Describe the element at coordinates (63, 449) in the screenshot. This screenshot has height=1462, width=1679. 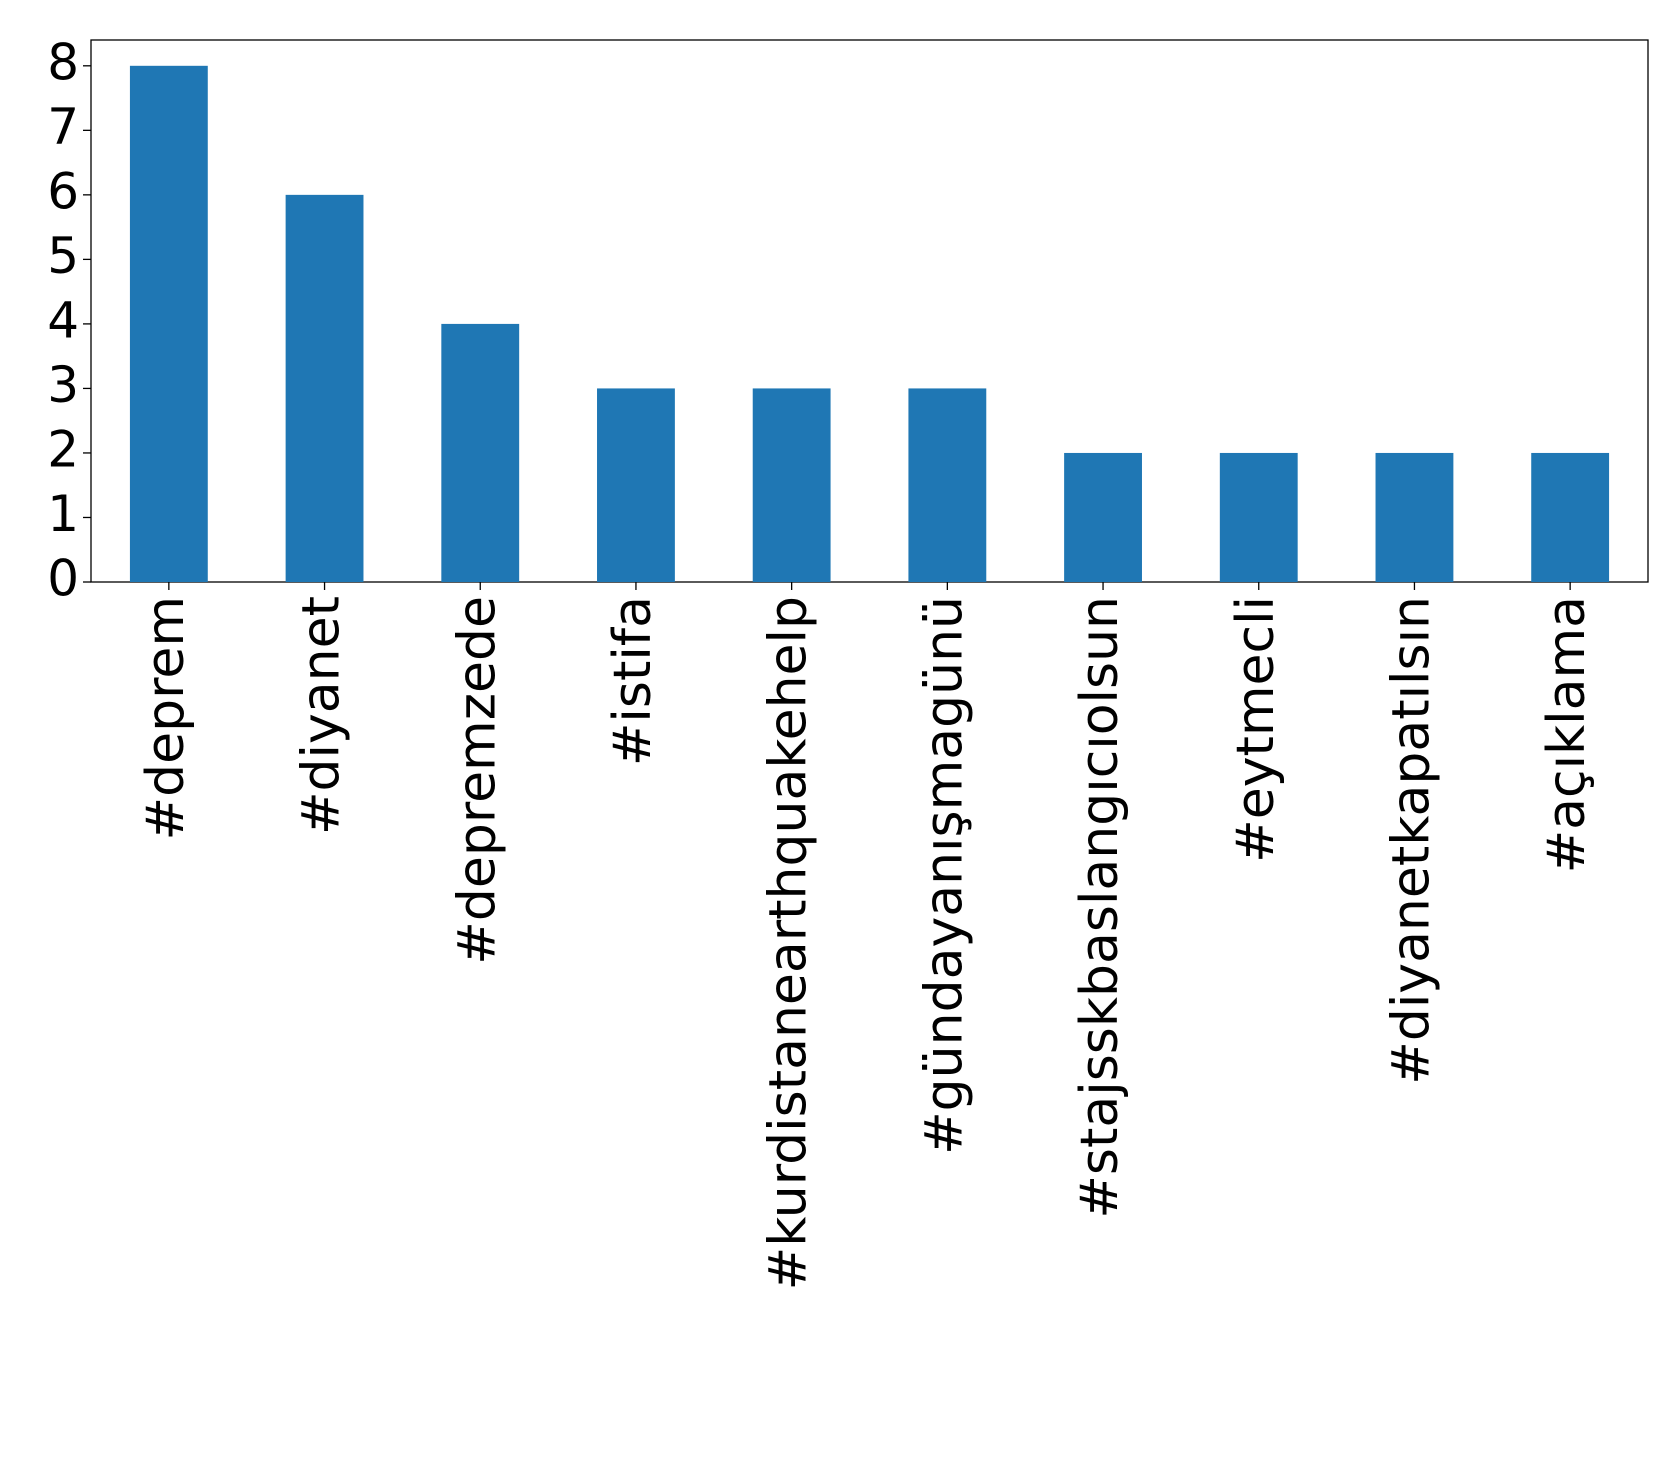
I see `y-tick-label: 2` at that location.